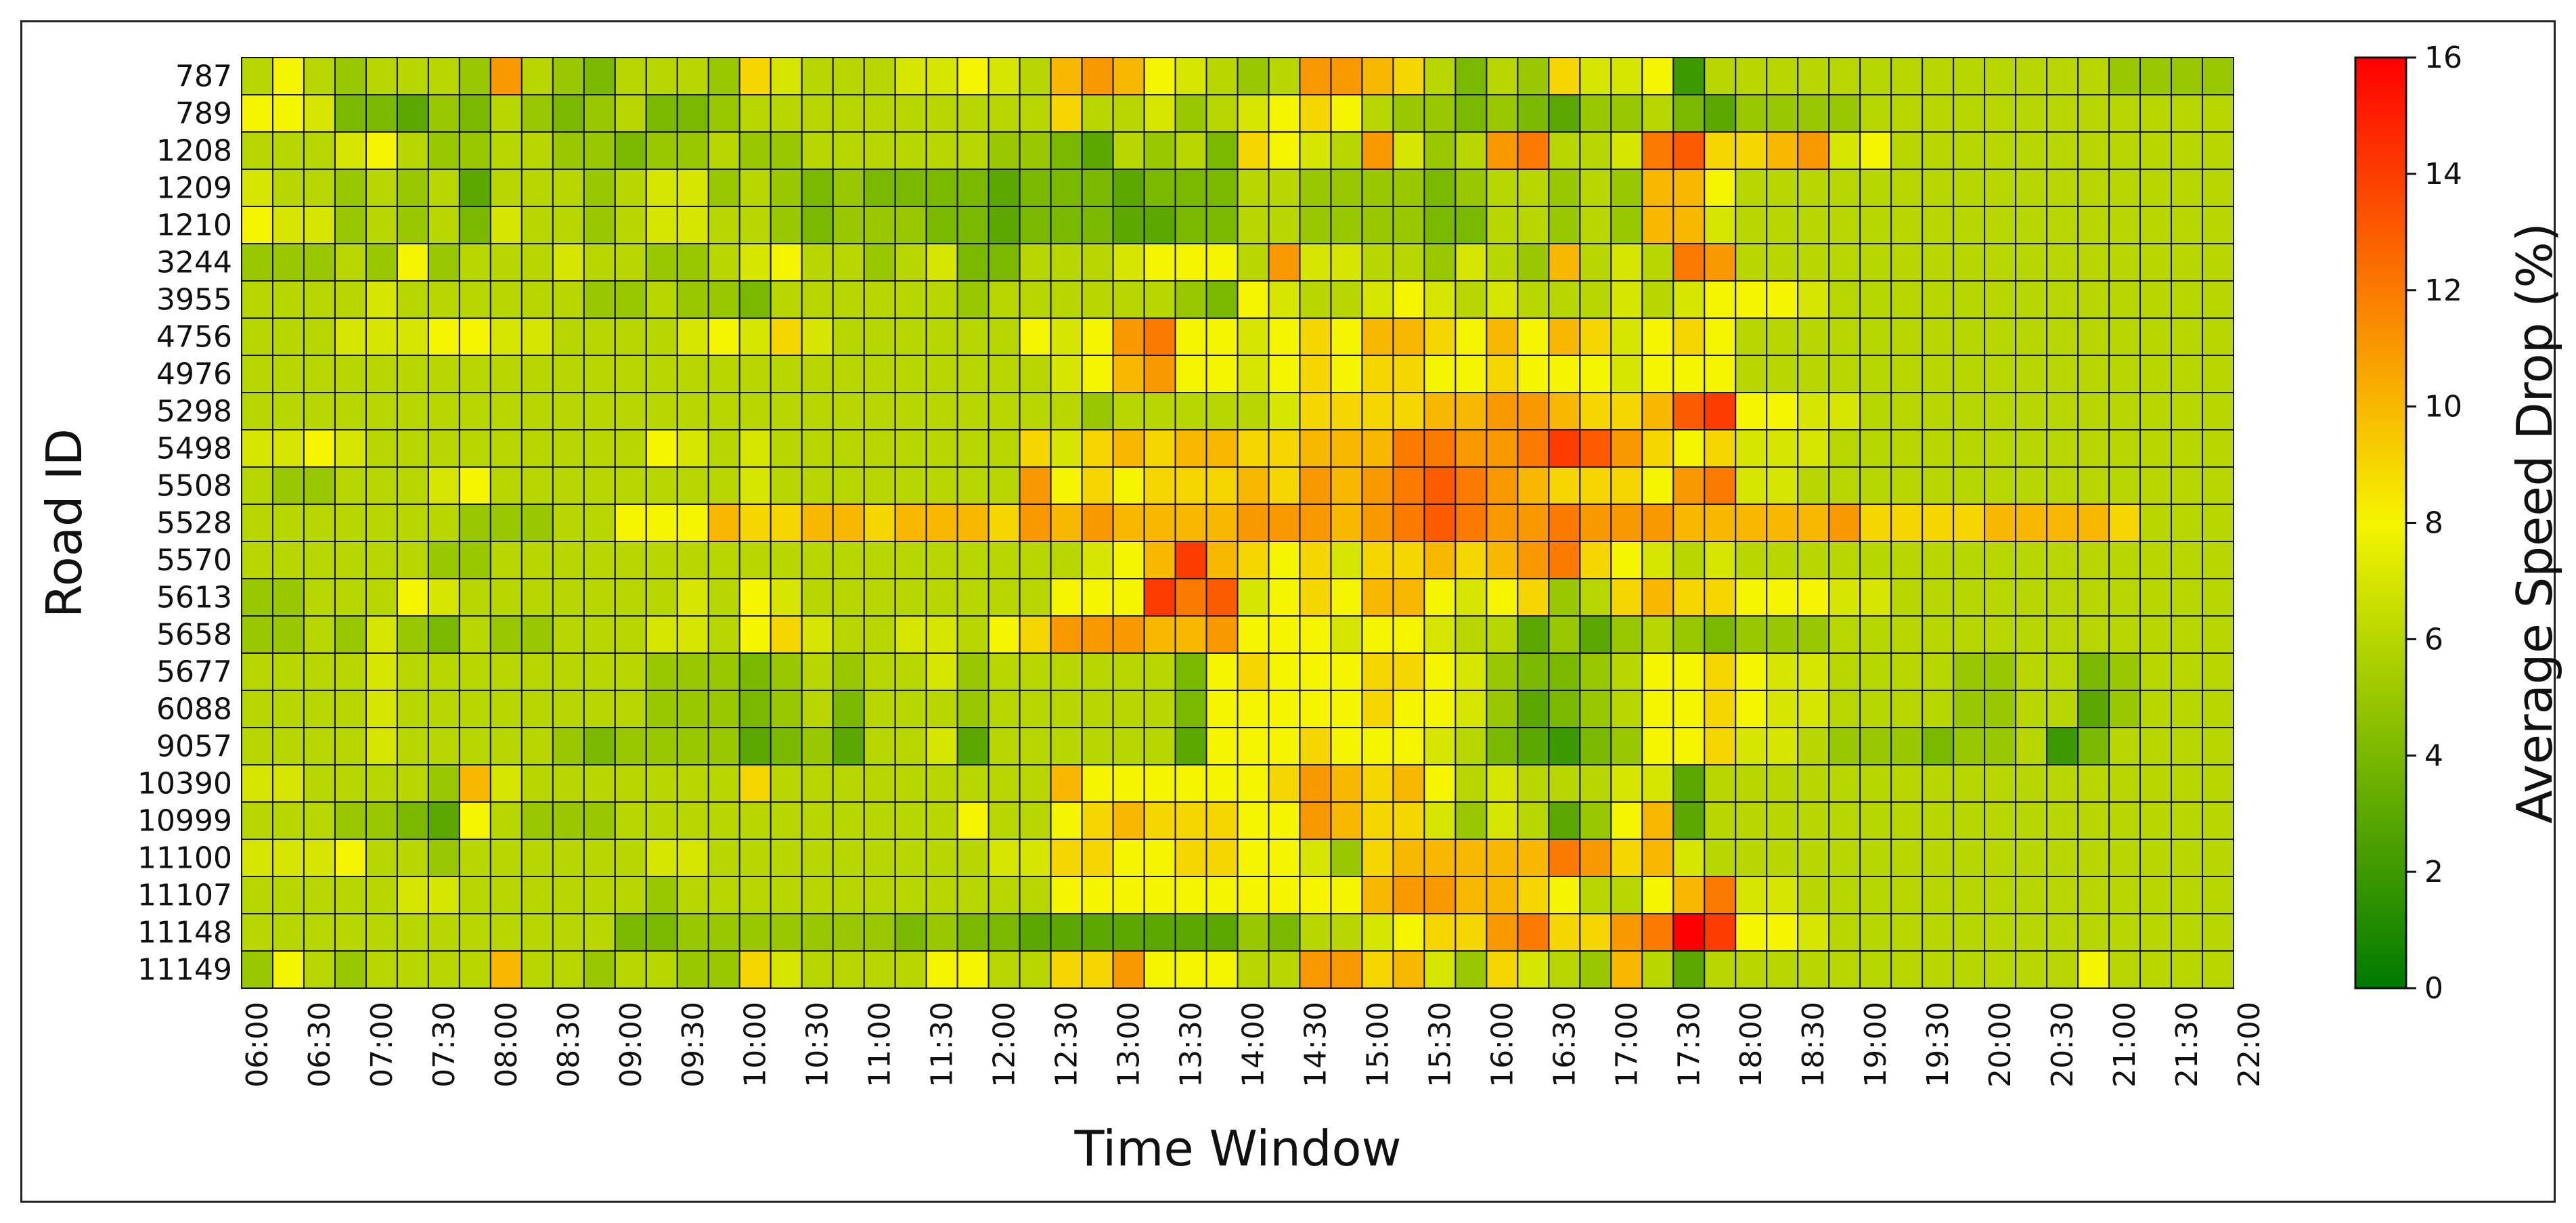  What do you see at coordinates (194, 523) in the screenshot?
I see `y-tick-label: 5528` at bounding box center [194, 523].